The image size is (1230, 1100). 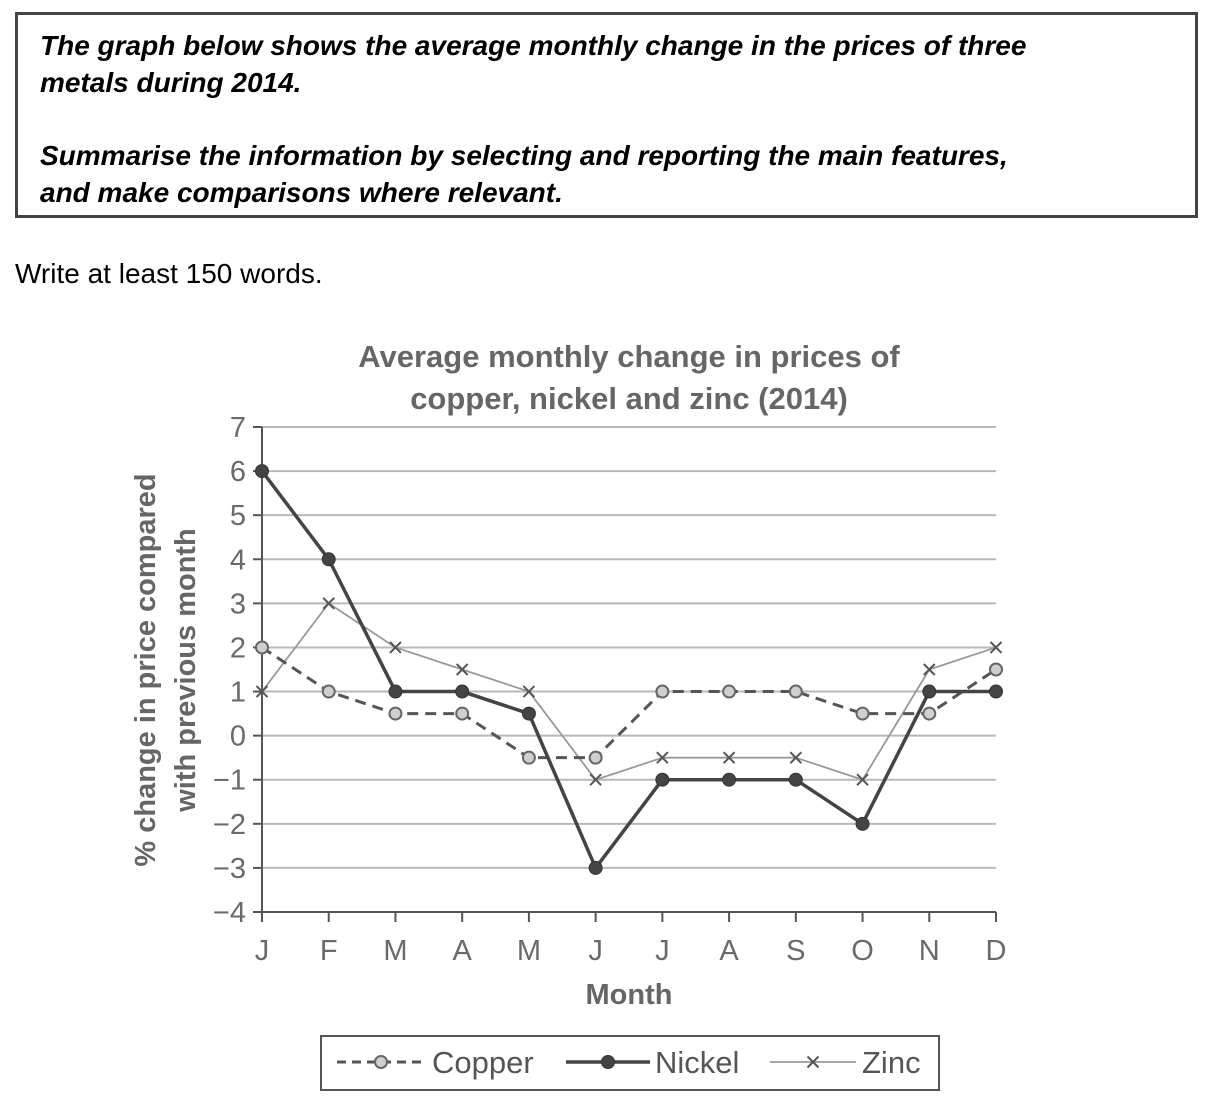 I want to click on y-axis-label: % change in price compared, so click(x=146, y=669).